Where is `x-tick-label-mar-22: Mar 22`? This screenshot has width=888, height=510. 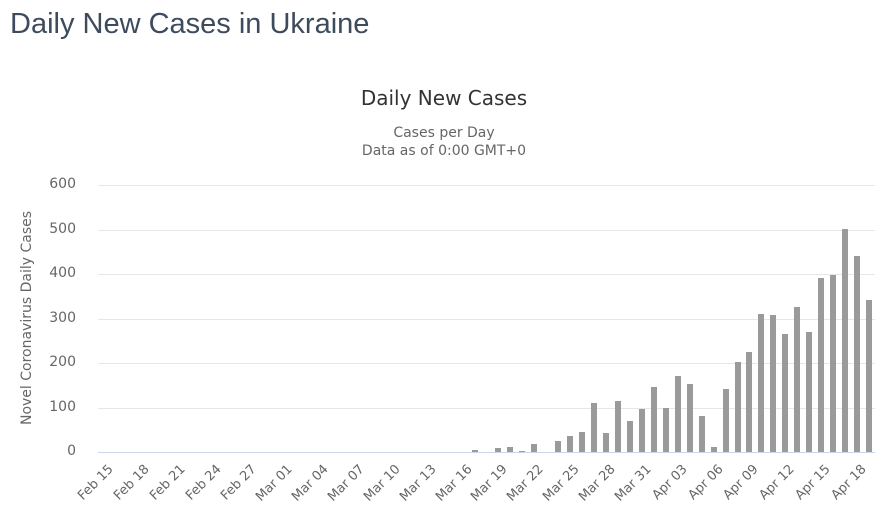
x-tick-label-mar-22: Mar 22 is located at coordinates (525, 483).